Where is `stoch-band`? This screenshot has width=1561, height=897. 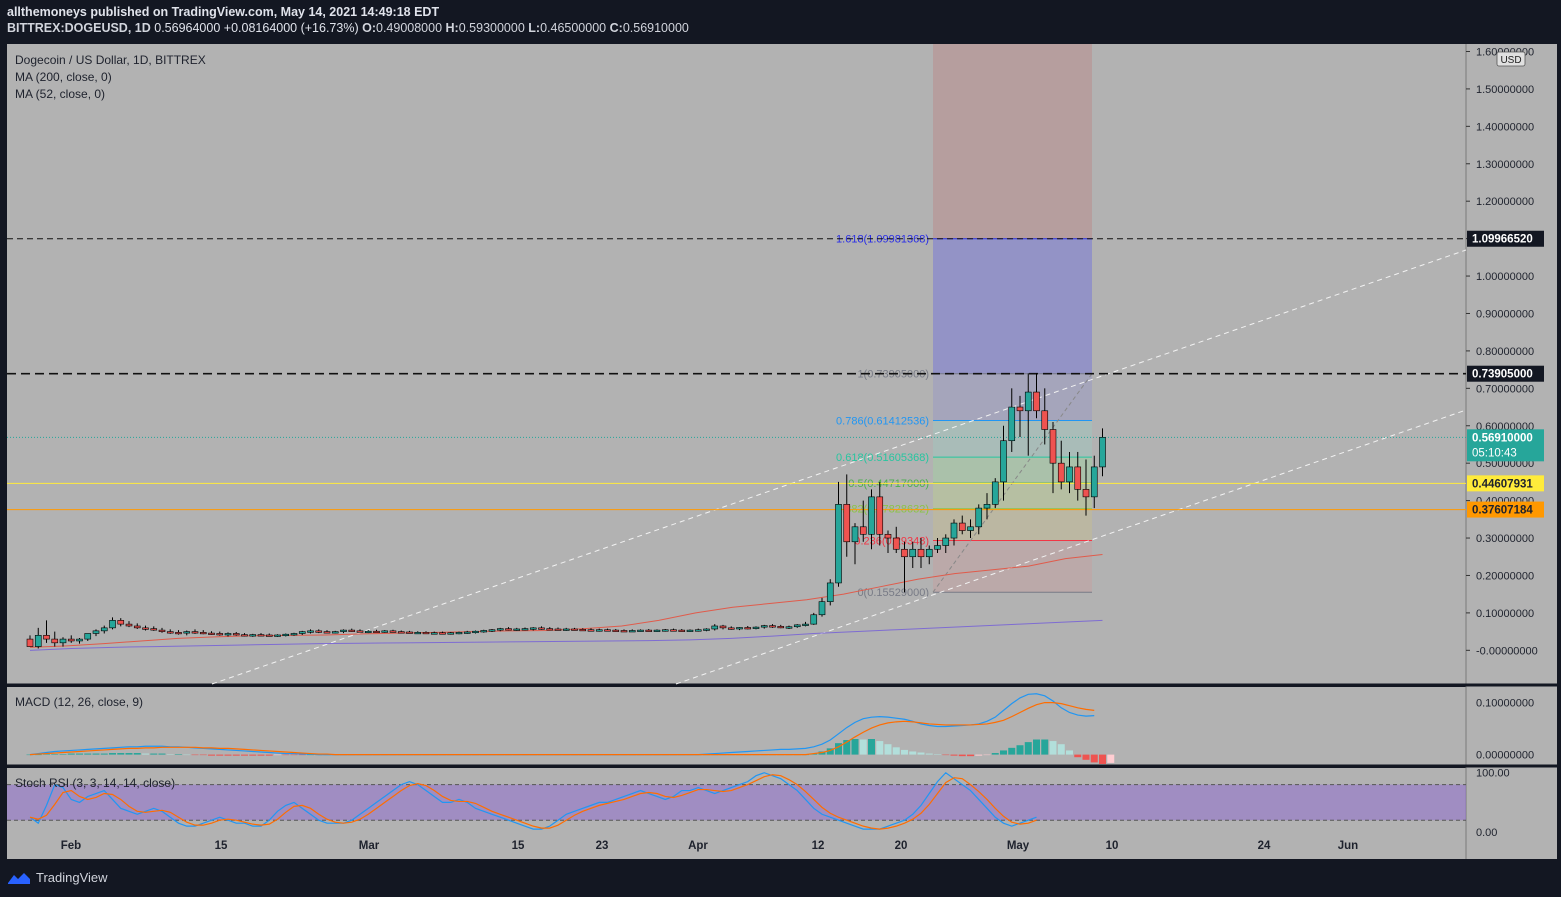 stoch-band is located at coordinates (736, 802).